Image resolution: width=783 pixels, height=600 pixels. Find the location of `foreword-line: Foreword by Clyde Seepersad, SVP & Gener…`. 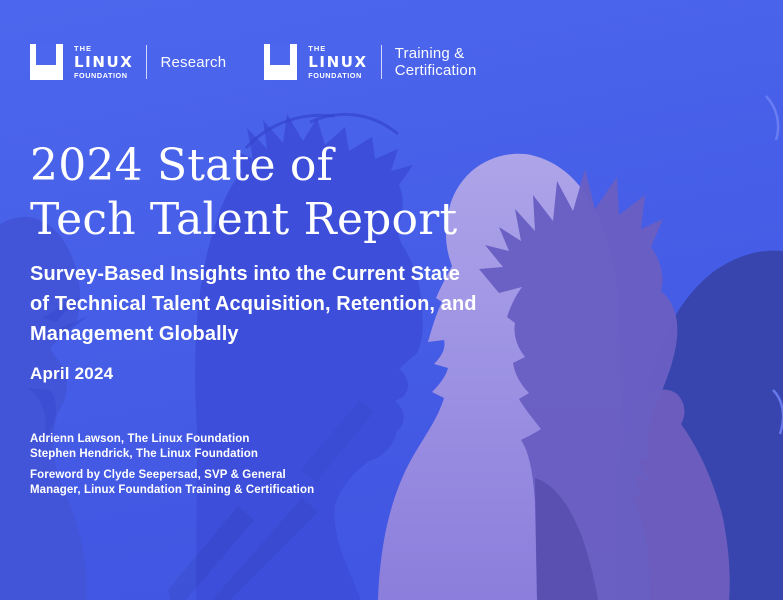

foreword-line: Foreword by Clyde Seepersad, SVP & Gener… is located at coordinates (158, 475).